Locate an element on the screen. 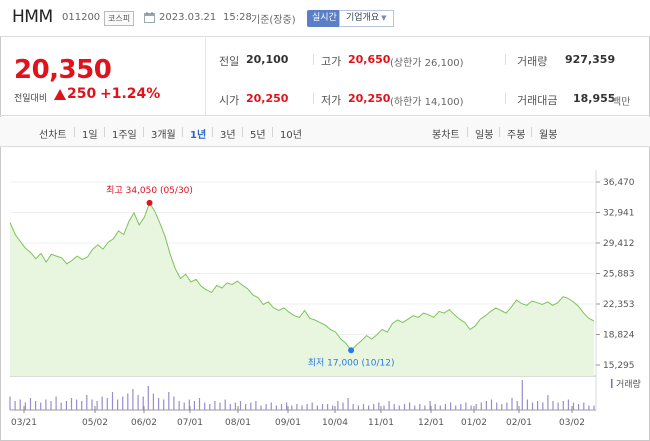 The width and height of the screenshot is (650, 441). open-label: 시가 is located at coordinates (229, 100).